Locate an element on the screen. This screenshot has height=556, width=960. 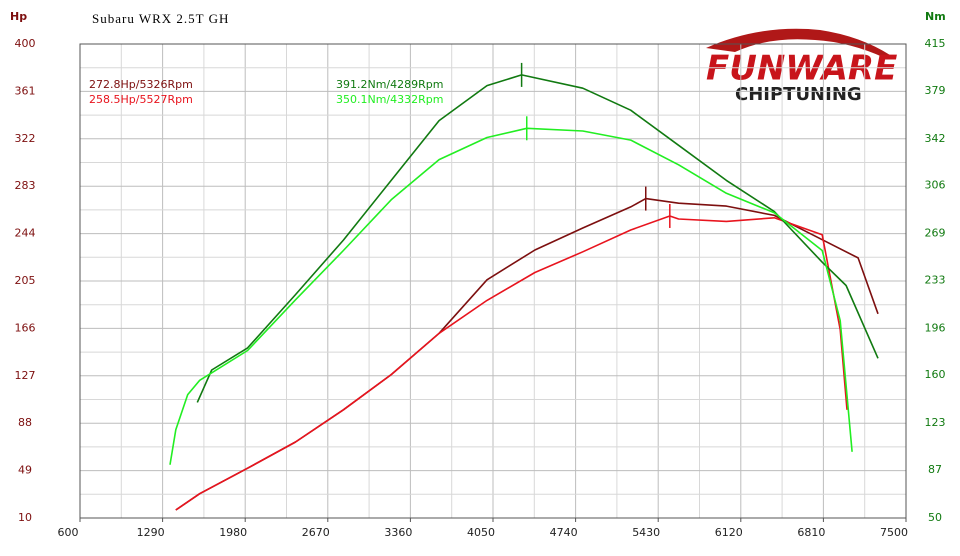
x-tick-label: 1980 is located at coordinates (233, 532).